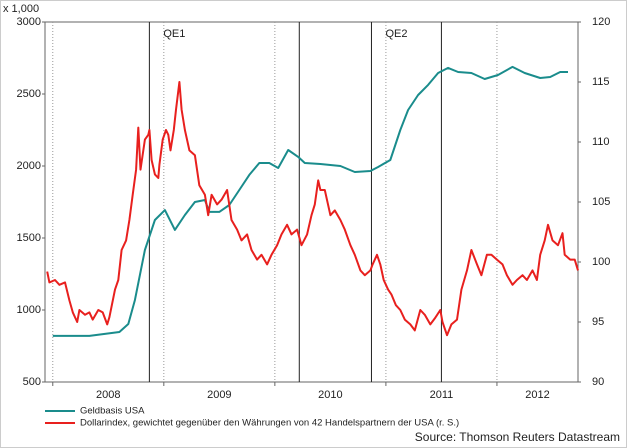 This screenshot has width=627, height=448. I want to click on x-tick-label: 2009, so click(219, 395).